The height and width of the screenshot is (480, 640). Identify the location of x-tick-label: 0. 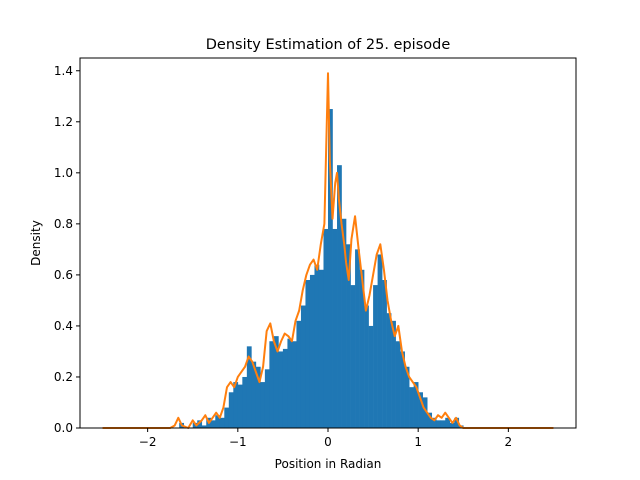
(328, 442).